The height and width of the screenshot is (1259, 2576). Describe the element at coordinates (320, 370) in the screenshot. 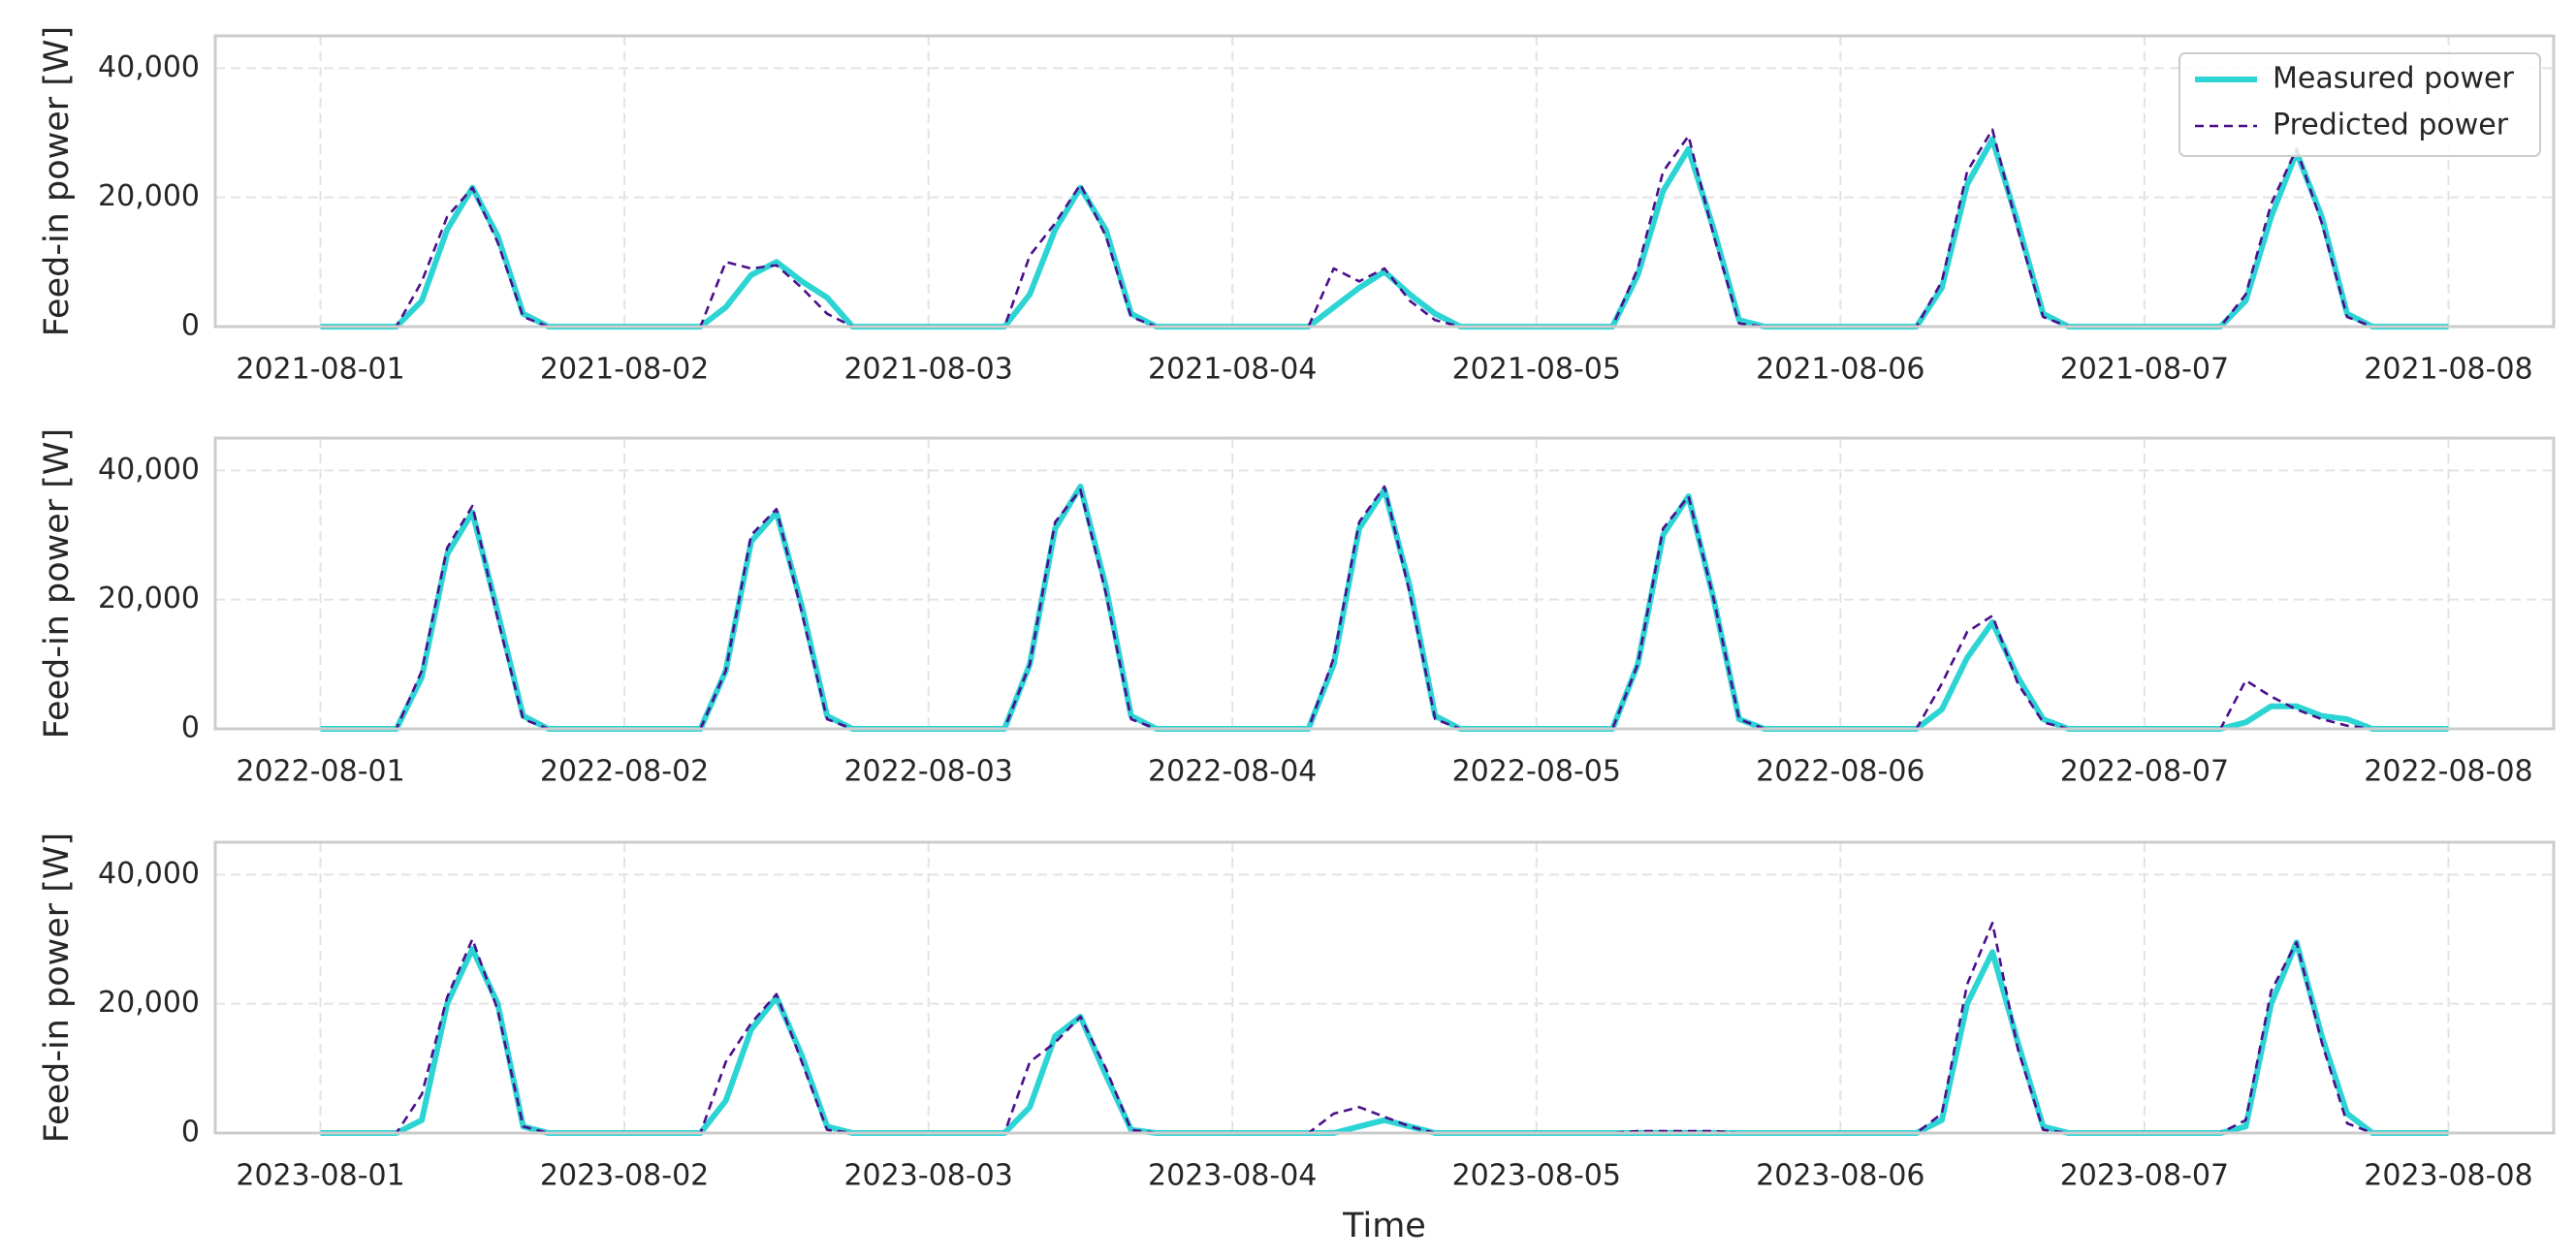

I see `x-tick-label: 2021-08-01` at that location.